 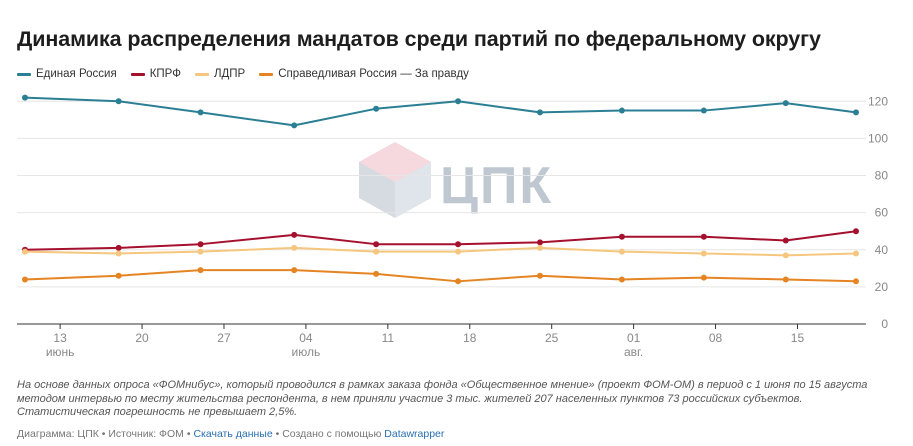 What do you see at coordinates (633, 352) in the screenshot?
I see `x-tick-month-label: авг.` at bounding box center [633, 352].